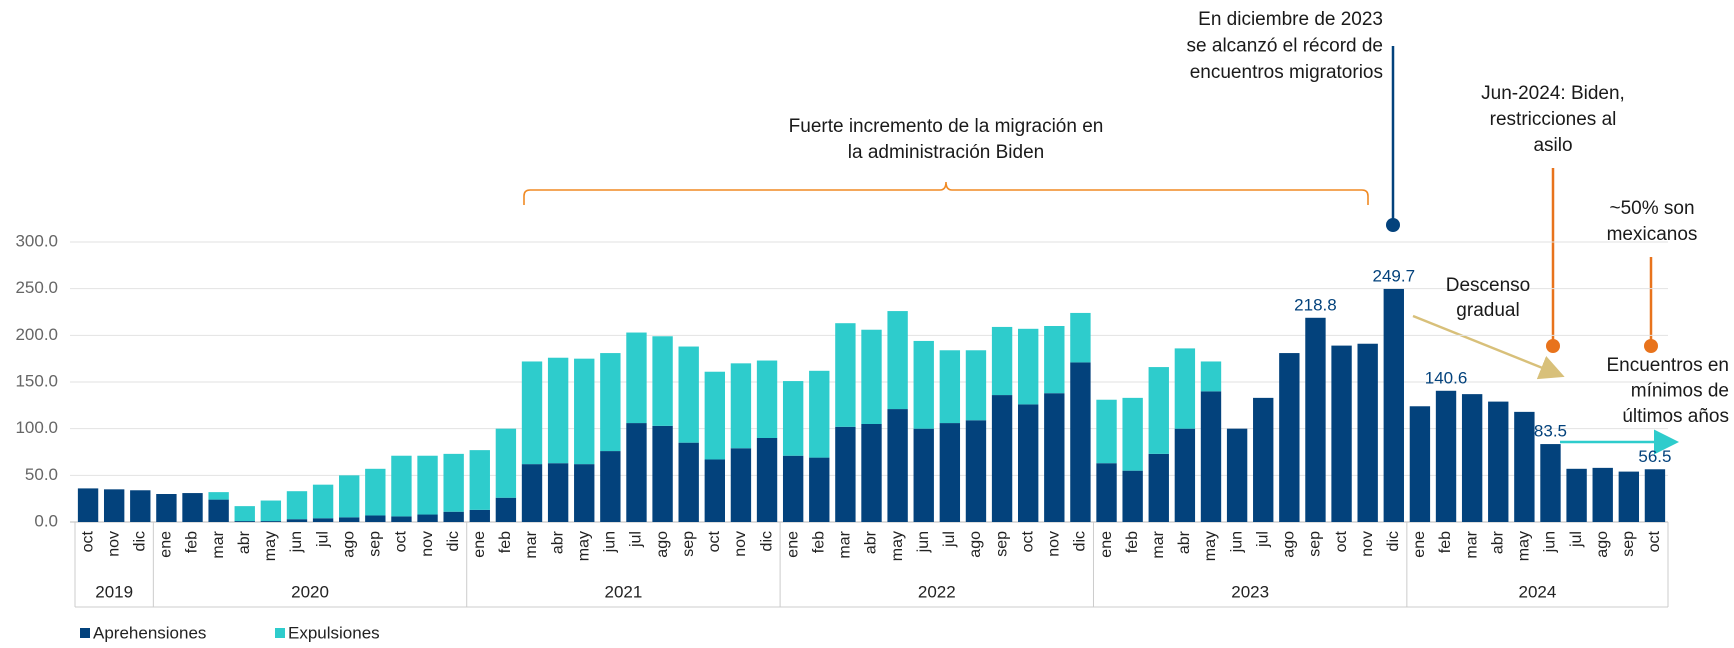  What do you see at coordinates (1667, 365) in the screenshot?
I see `annotation: Encuentros en` at bounding box center [1667, 365].